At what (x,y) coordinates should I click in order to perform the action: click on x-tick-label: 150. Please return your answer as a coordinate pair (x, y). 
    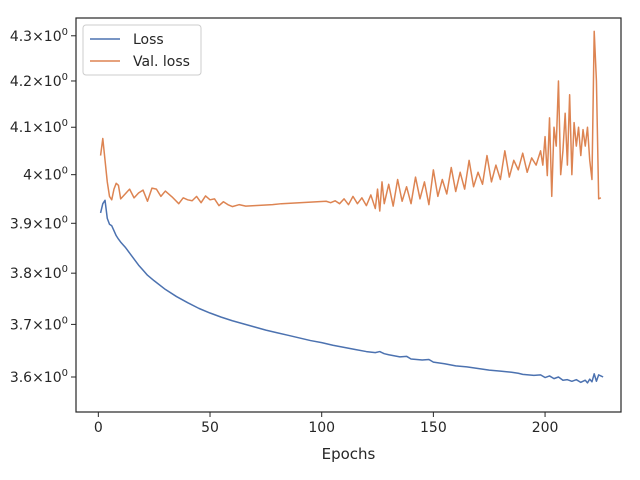
    Looking at the image, I should click on (433, 428).